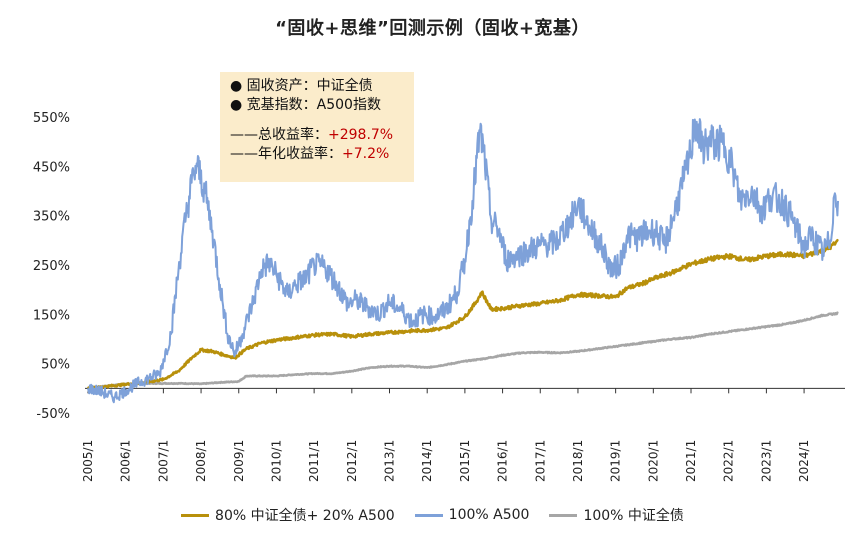 This screenshot has width=865, height=555. What do you see at coordinates (239, 461) in the screenshot?
I see `x-tick-label: 2009/1` at bounding box center [239, 461].